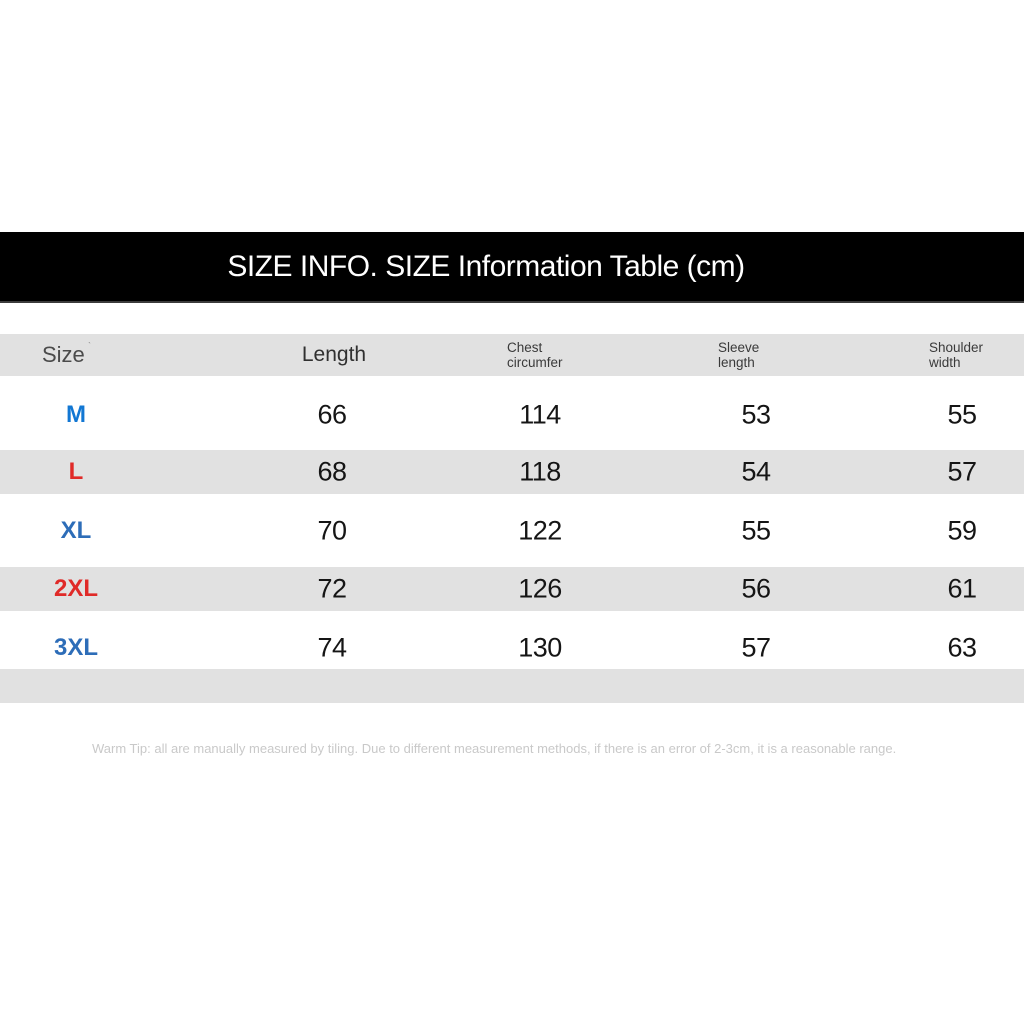  Describe the element at coordinates (962, 414) in the screenshot. I see `shoulder-cell: 55` at that location.